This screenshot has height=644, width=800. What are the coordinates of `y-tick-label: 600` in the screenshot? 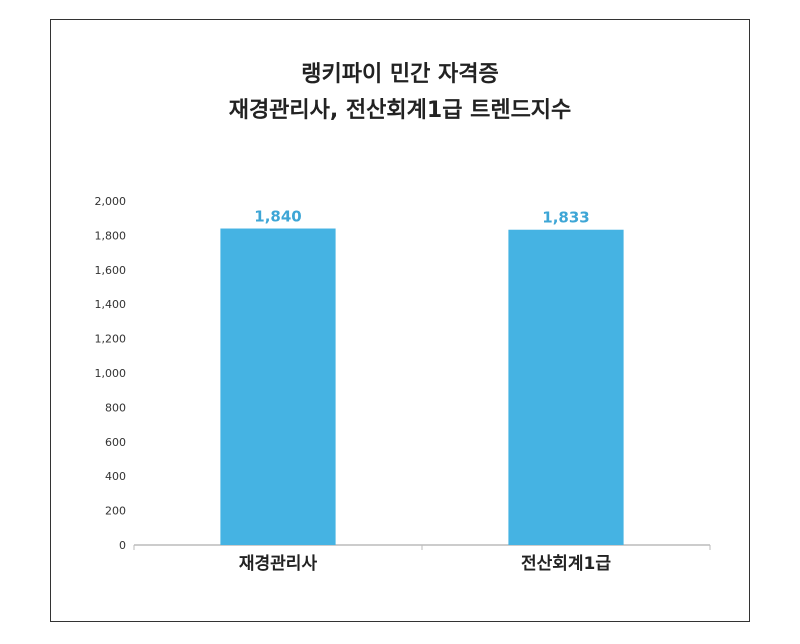 It's located at (115, 442).